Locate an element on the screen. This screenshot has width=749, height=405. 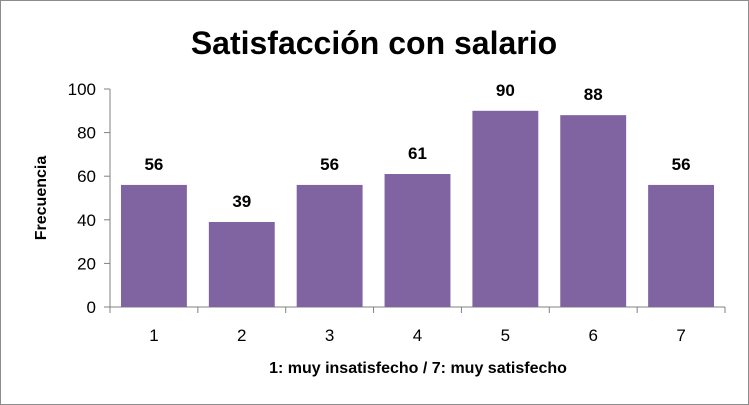
data-label: 88 is located at coordinates (593, 94).